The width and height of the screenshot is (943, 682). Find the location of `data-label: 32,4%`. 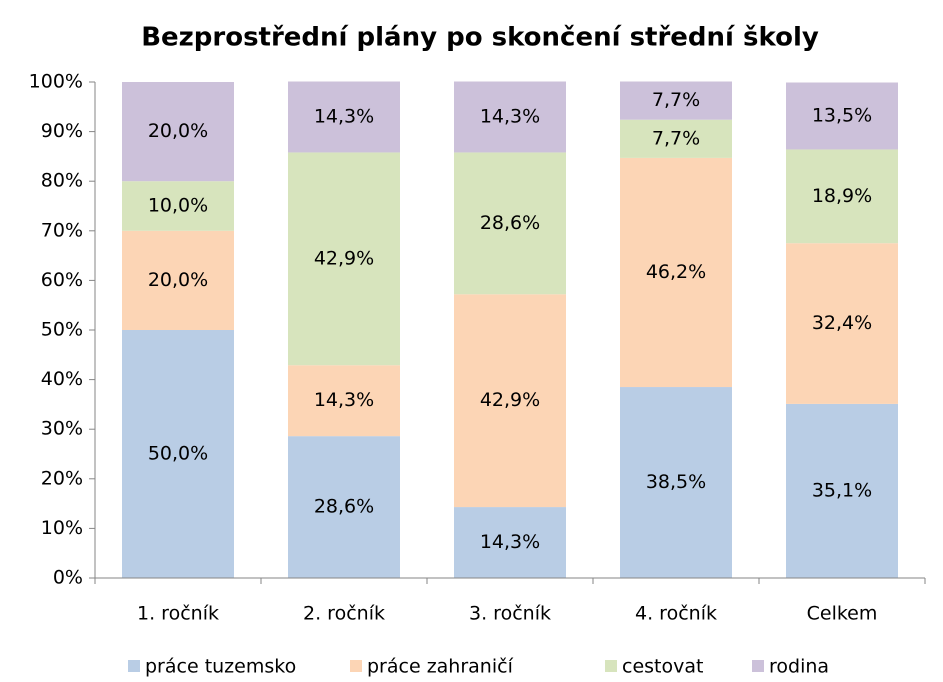

data-label: 32,4% is located at coordinates (842, 323).